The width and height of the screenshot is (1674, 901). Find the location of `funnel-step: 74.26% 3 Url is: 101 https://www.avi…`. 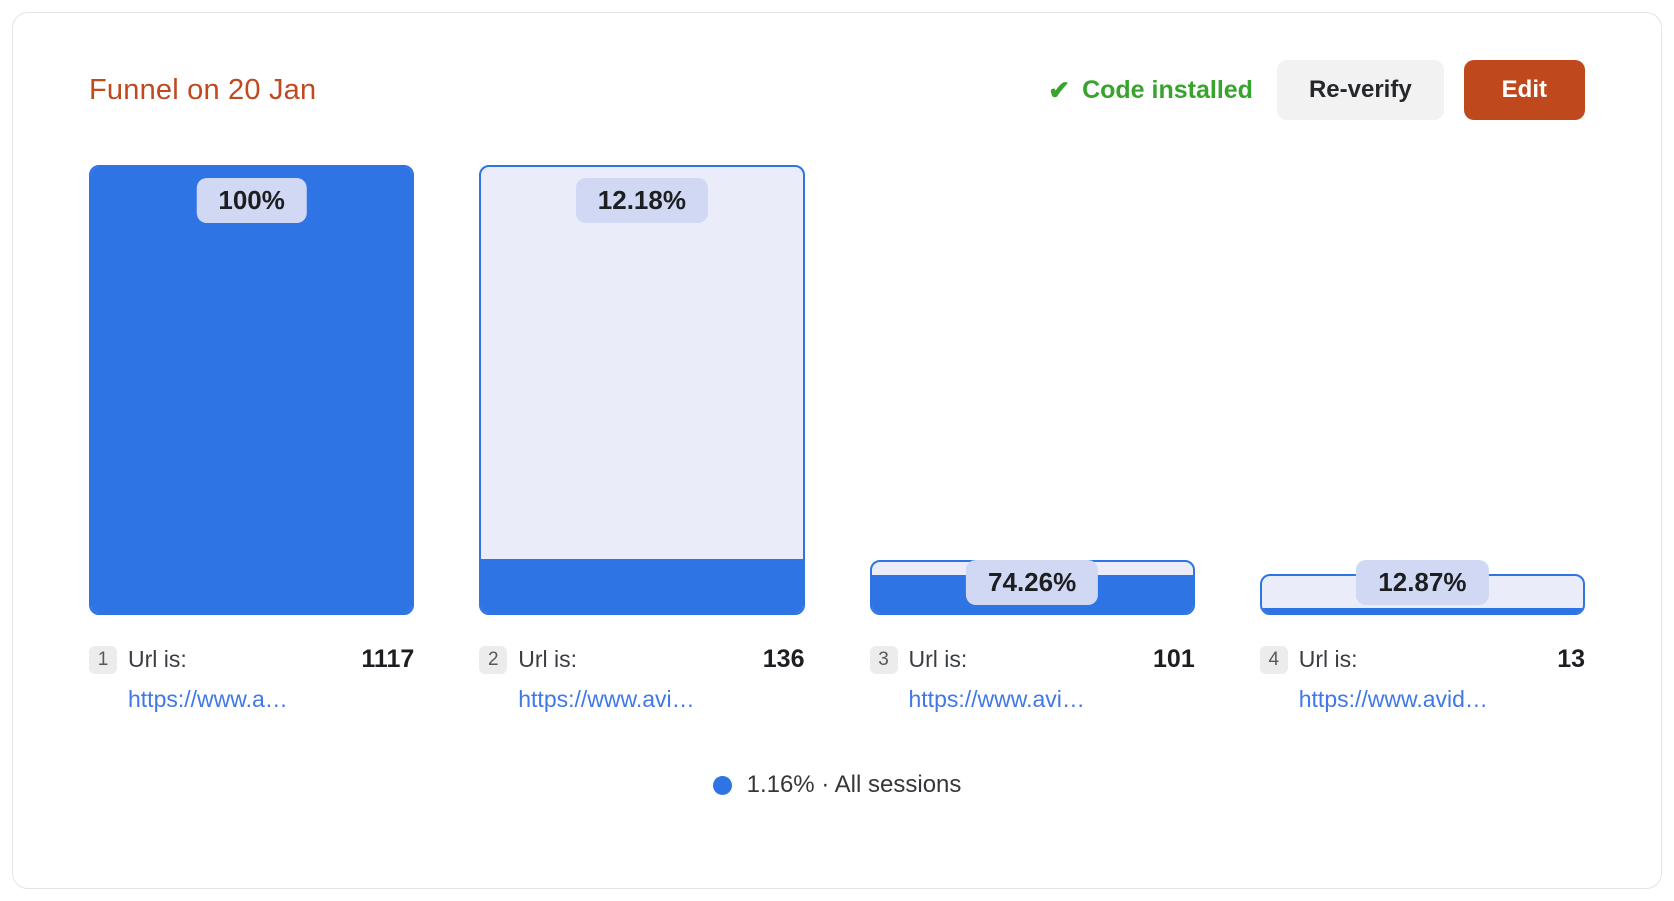

funnel-step: 74.26% 3 Url is: 101 https://www.avi… is located at coordinates (1032, 439).